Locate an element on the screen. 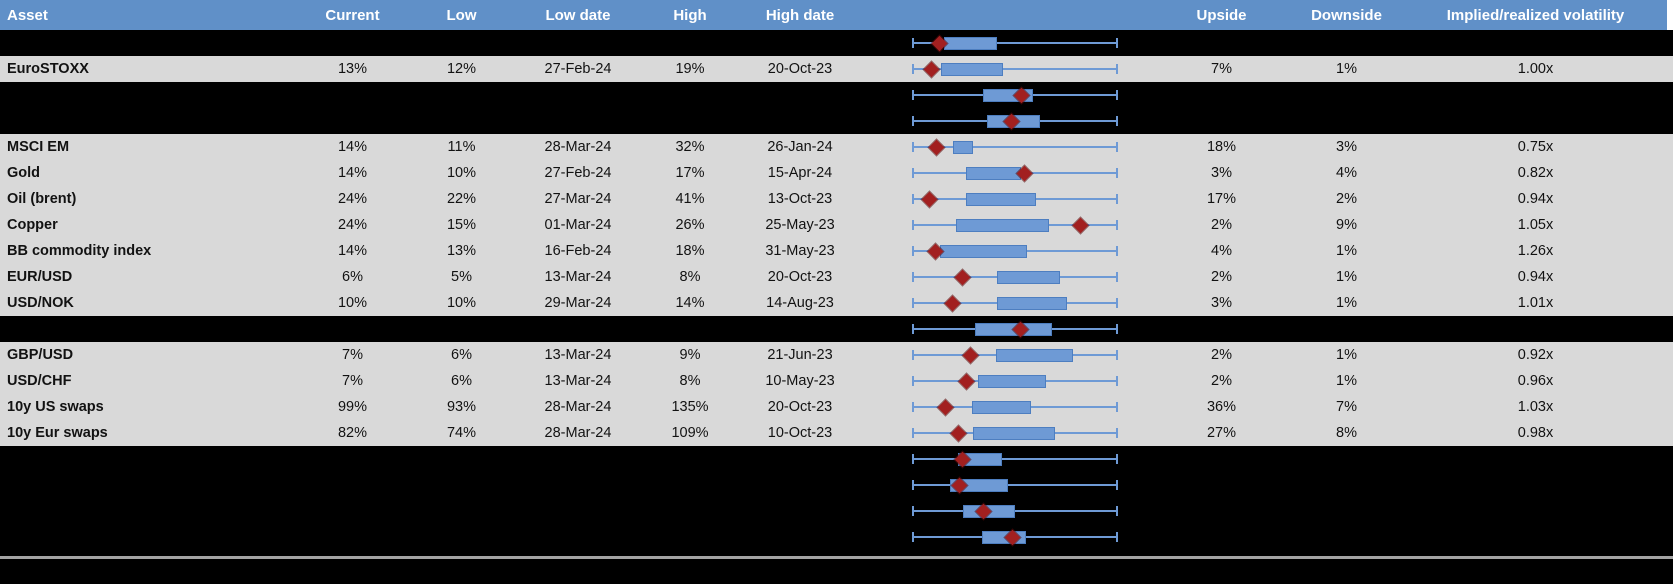  cell-ivrv: 0.98x is located at coordinates (1535, 433).